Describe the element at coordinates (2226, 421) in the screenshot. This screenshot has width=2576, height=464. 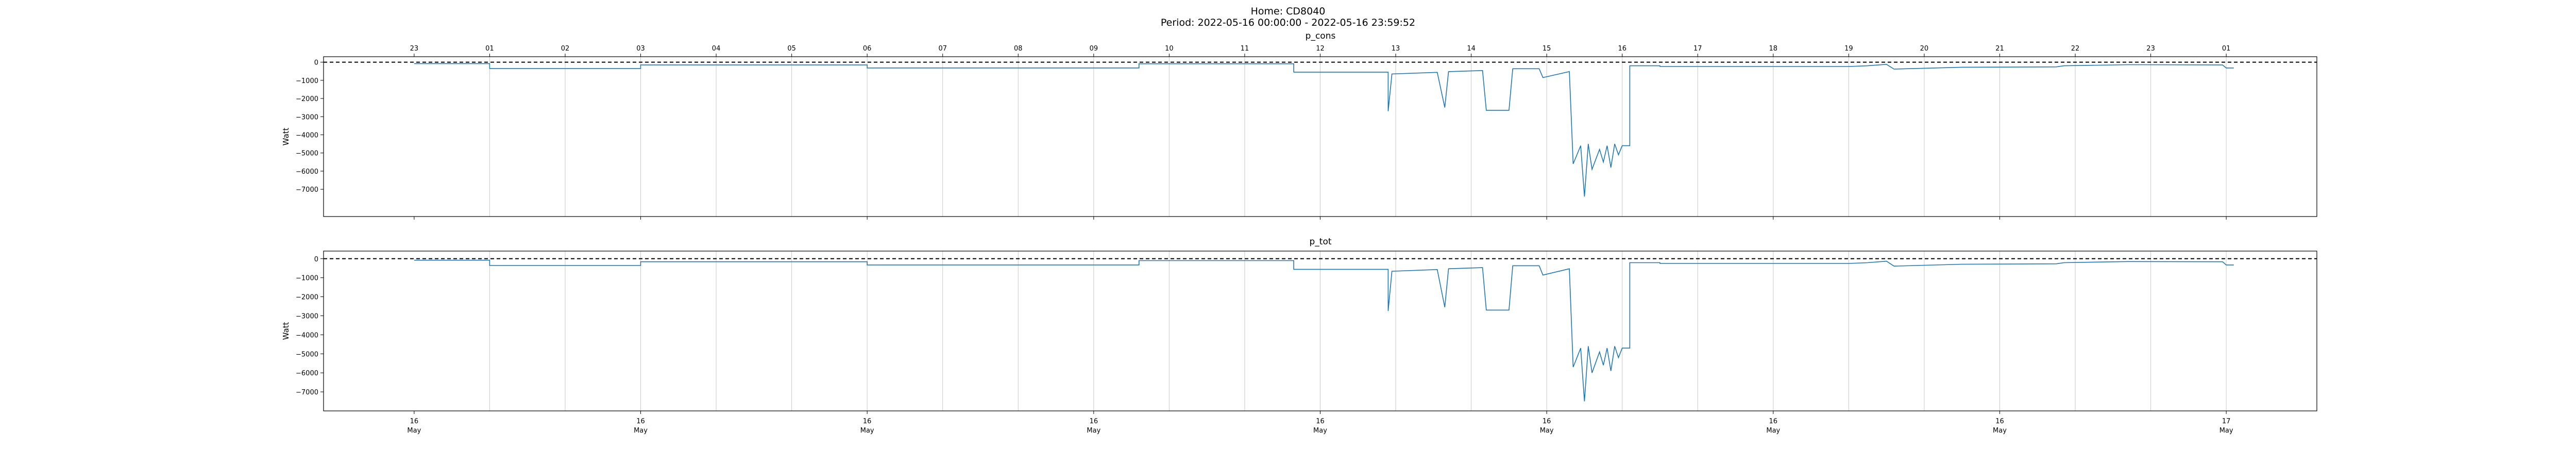
I see `bottom-tick-day: 17` at that location.